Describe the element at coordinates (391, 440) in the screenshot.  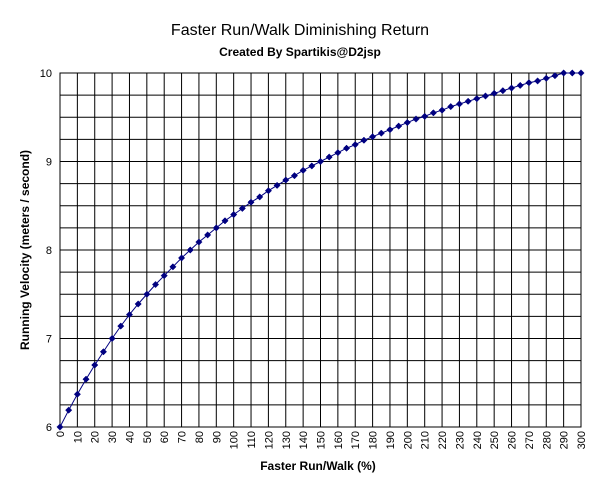
I see `x-tick-label: 190` at that location.